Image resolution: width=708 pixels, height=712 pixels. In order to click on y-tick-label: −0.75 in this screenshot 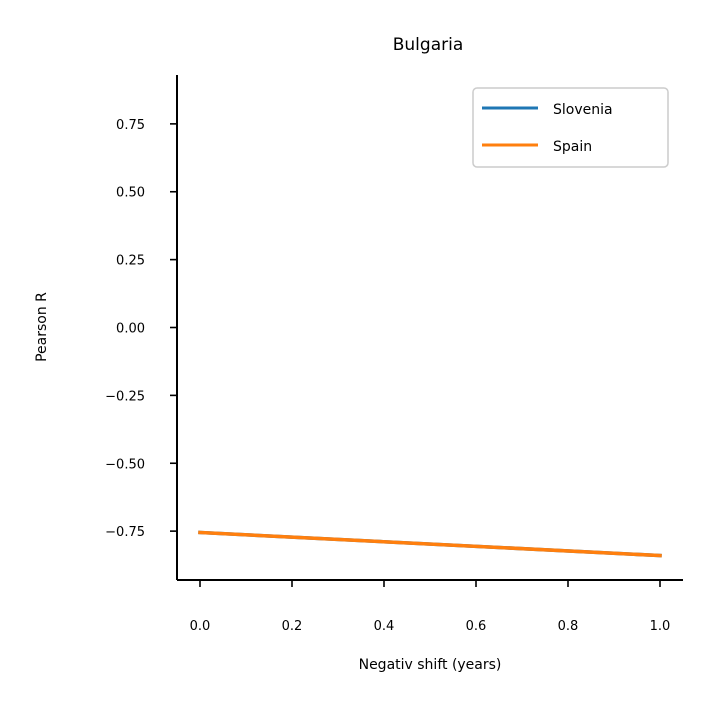, I will do `click(125, 532)`.